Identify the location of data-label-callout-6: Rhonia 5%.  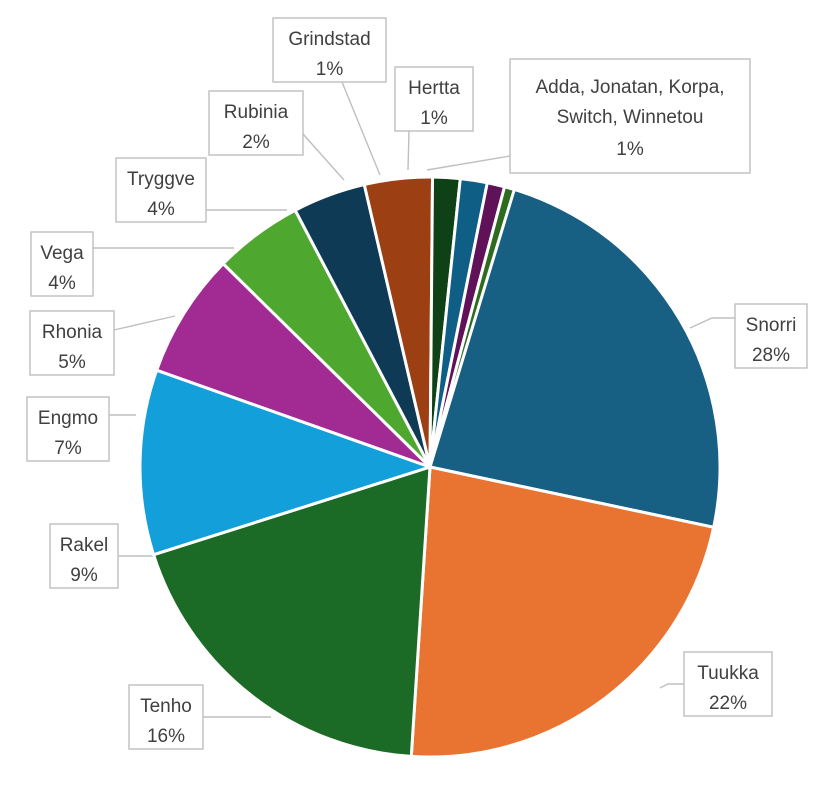
(72, 343).